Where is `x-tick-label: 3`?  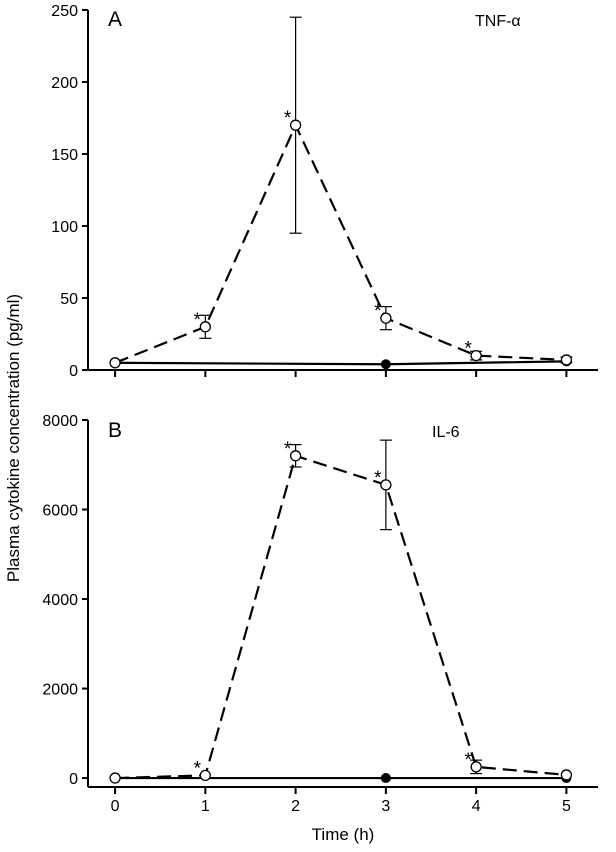
x-tick-label: 3 is located at coordinates (385, 806).